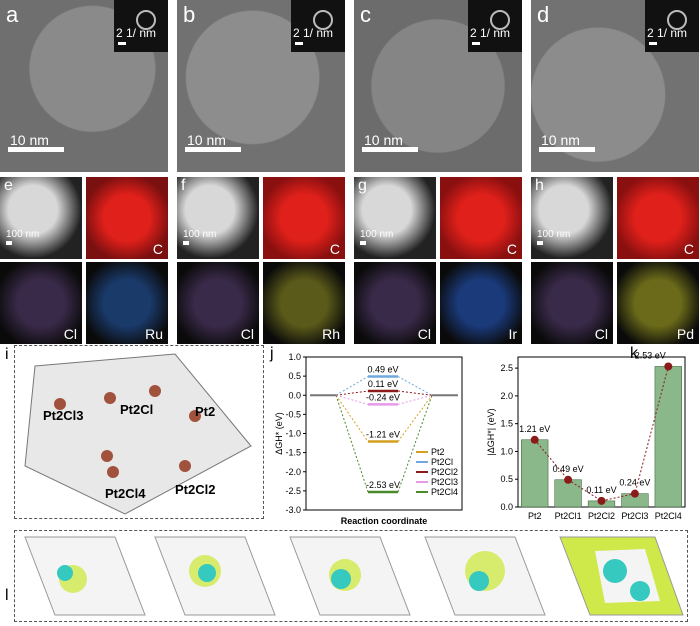 Image resolution: width=700 pixels, height=626 pixels. Describe the element at coordinates (331, 334) in the screenshot. I see `element-label: Rh` at that location.